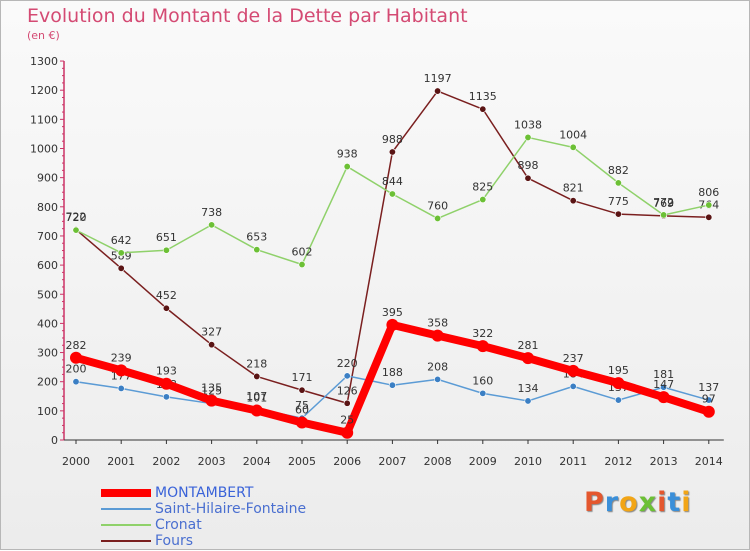 This screenshot has height=551, width=750. Describe the element at coordinates (528, 345) in the screenshot. I see `data-label: 281` at that location.